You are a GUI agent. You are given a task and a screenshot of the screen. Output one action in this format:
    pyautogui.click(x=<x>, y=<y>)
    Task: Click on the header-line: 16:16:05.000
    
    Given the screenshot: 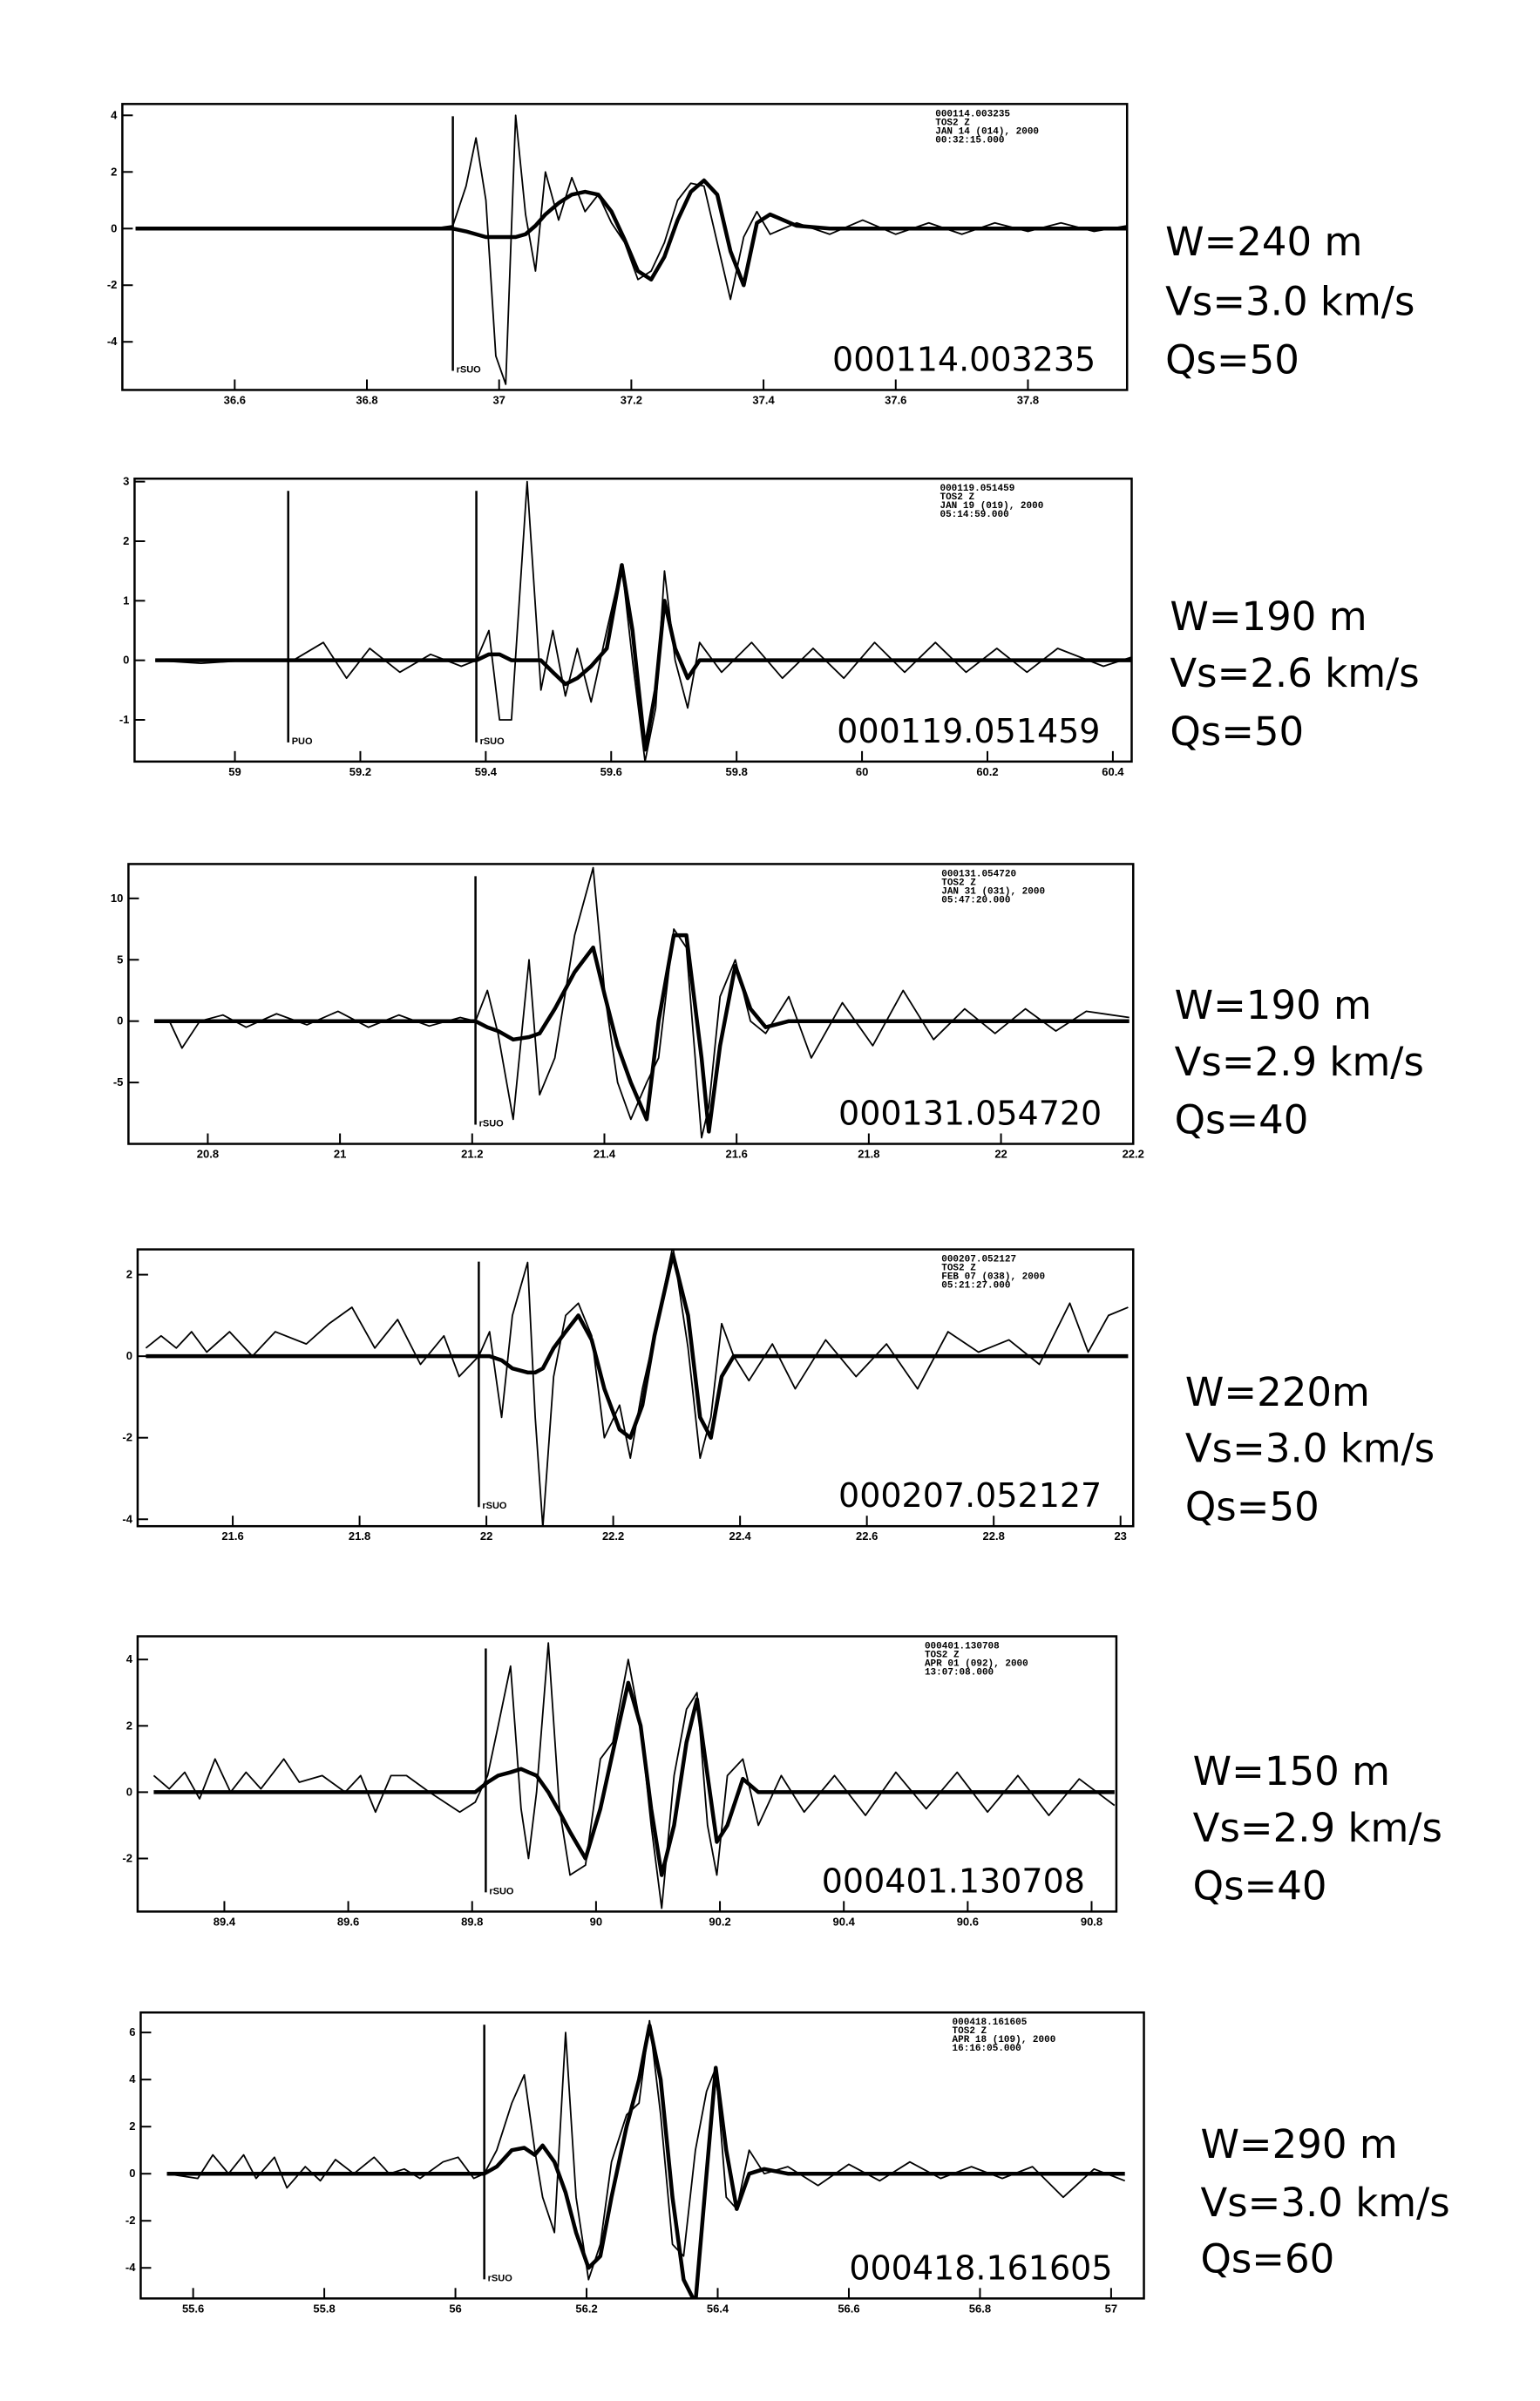 What is the action you would take?
    pyautogui.click(x=987, y=2049)
    